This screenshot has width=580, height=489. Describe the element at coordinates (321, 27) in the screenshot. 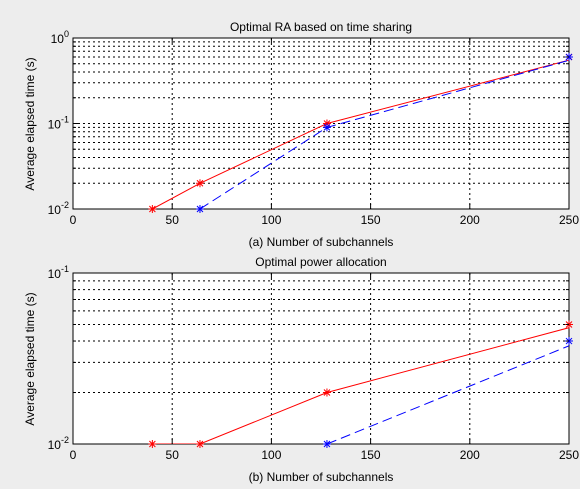

I see `chart-title-a: Optimal RA based on time sharing` at that location.